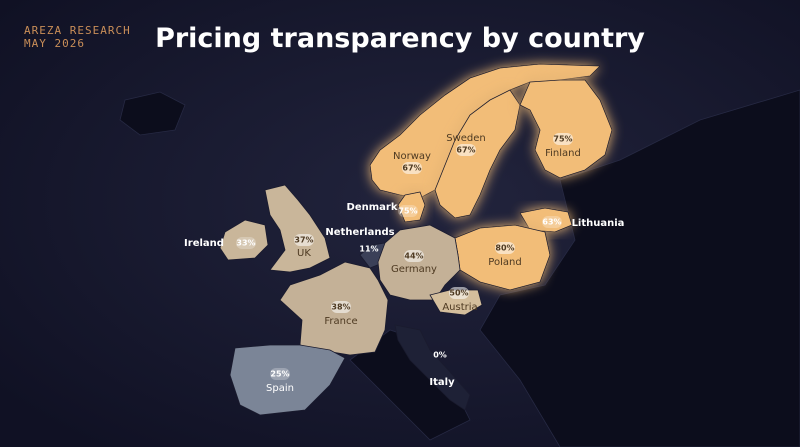 The image size is (800, 447). Describe the element at coordinates (359, 232) in the screenshot. I see `country-name: Netherlands` at that location.